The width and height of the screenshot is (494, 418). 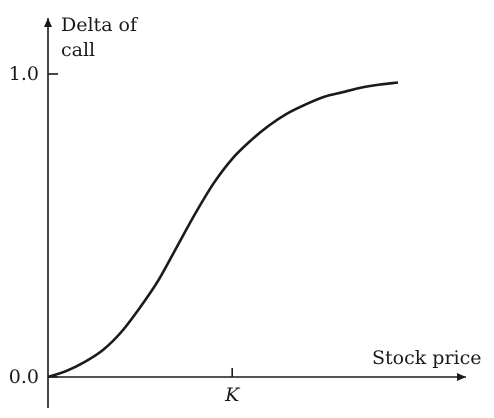 I want to click on y-axis-label-line2: call, so click(x=78, y=50).